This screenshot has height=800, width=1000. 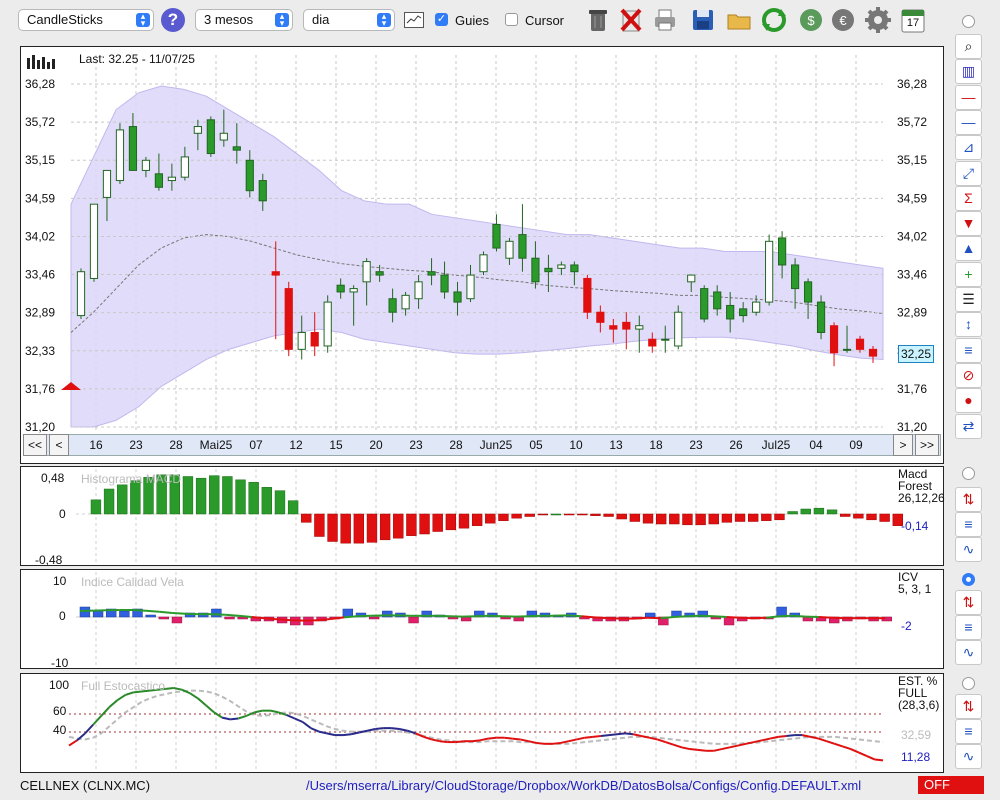 I want to click on x-tick-label: 28, so click(x=456, y=445).